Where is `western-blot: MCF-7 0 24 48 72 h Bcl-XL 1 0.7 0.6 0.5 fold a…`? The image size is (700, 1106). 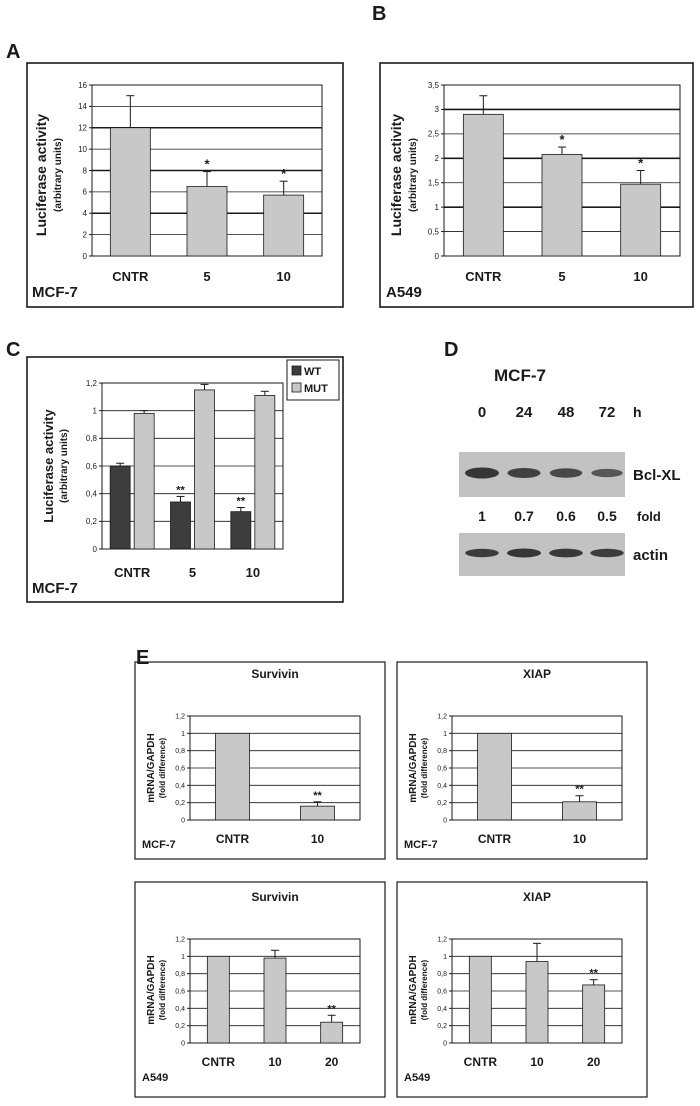 western-blot: MCF-7 0 24 48 72 h Bcl-XL 1 0.7 0.6 0.5 fold a… is located at coordinates (570, 471).